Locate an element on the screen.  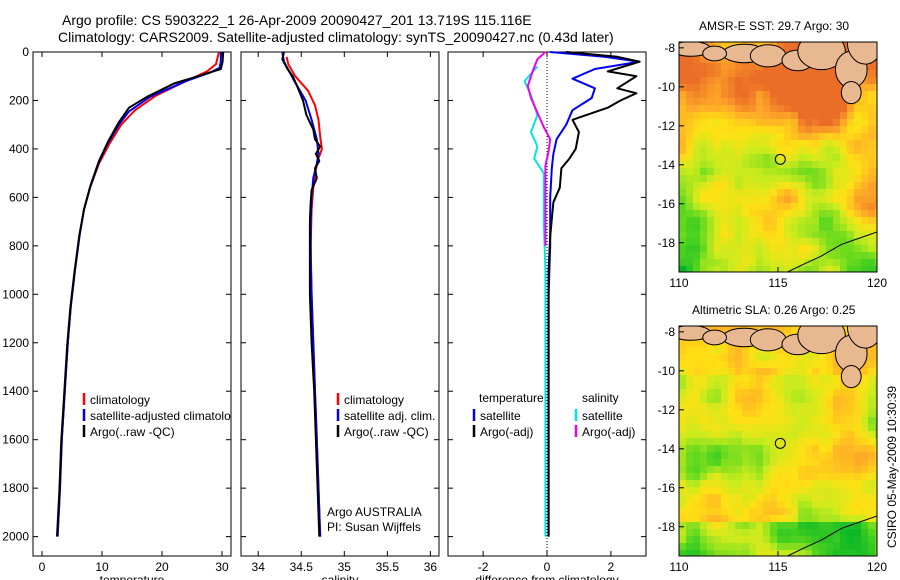
sla_map-ytick-label: -12 is located at coordinates (667, 410).